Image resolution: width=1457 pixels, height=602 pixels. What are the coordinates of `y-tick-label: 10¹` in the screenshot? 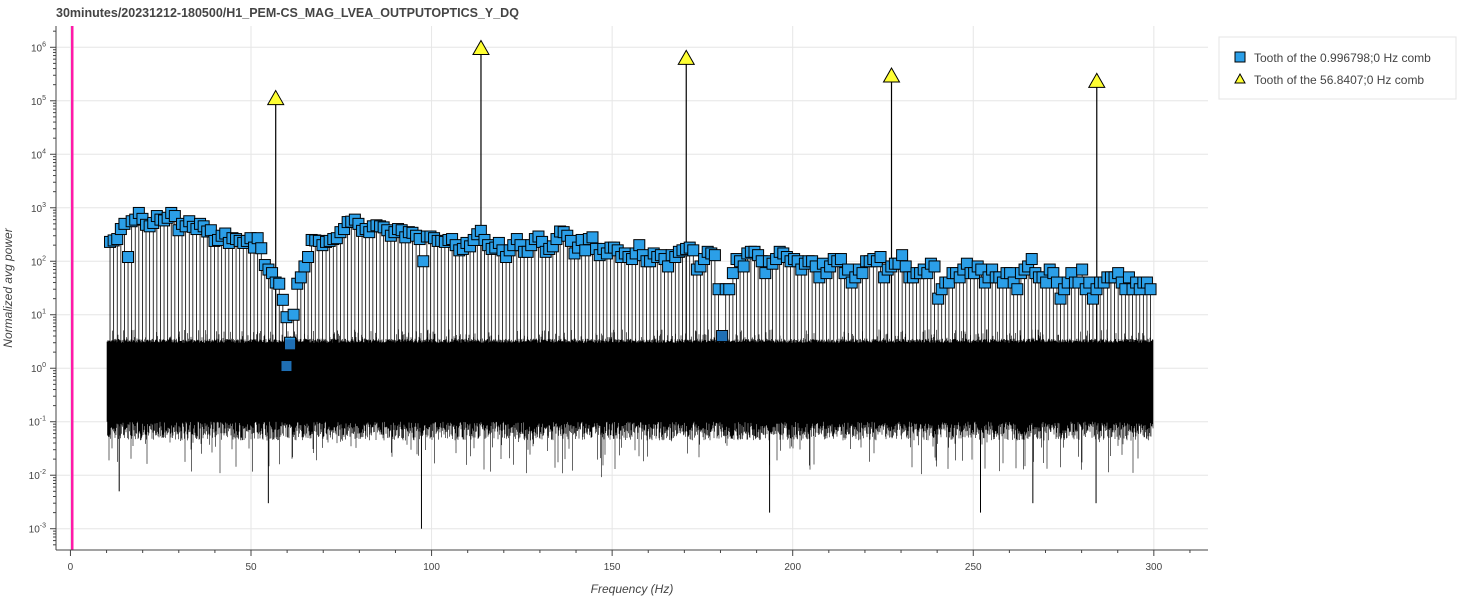 It's located at (38, 315).